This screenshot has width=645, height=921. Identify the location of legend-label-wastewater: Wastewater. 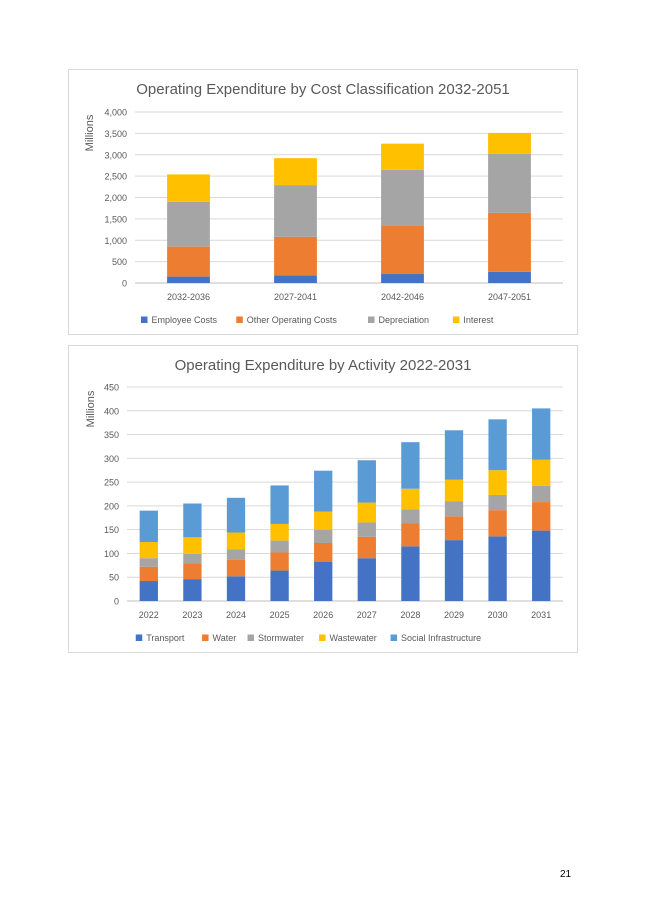
(353, 638).